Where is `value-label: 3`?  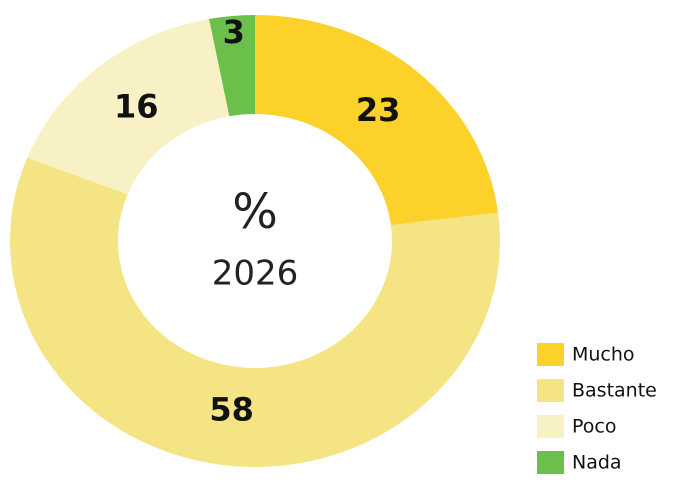
value-label: 3 is located at coordinates (234, 32).